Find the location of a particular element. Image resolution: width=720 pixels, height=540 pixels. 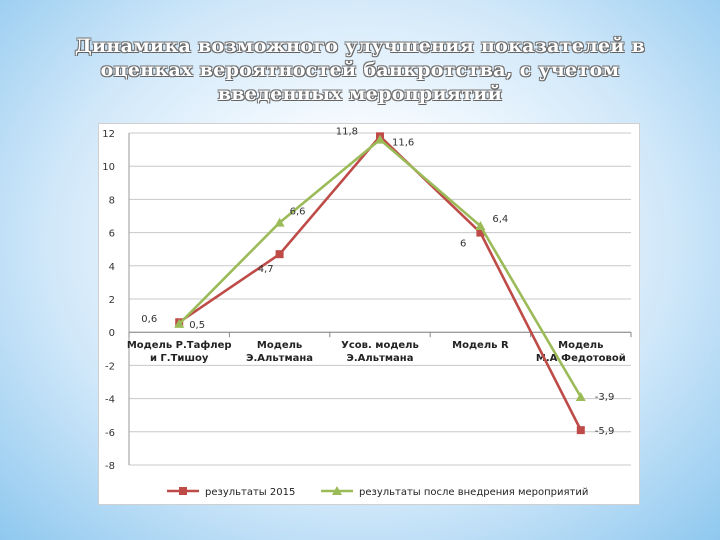

y-tick-label: 2 is located at coordinates (112, 300).